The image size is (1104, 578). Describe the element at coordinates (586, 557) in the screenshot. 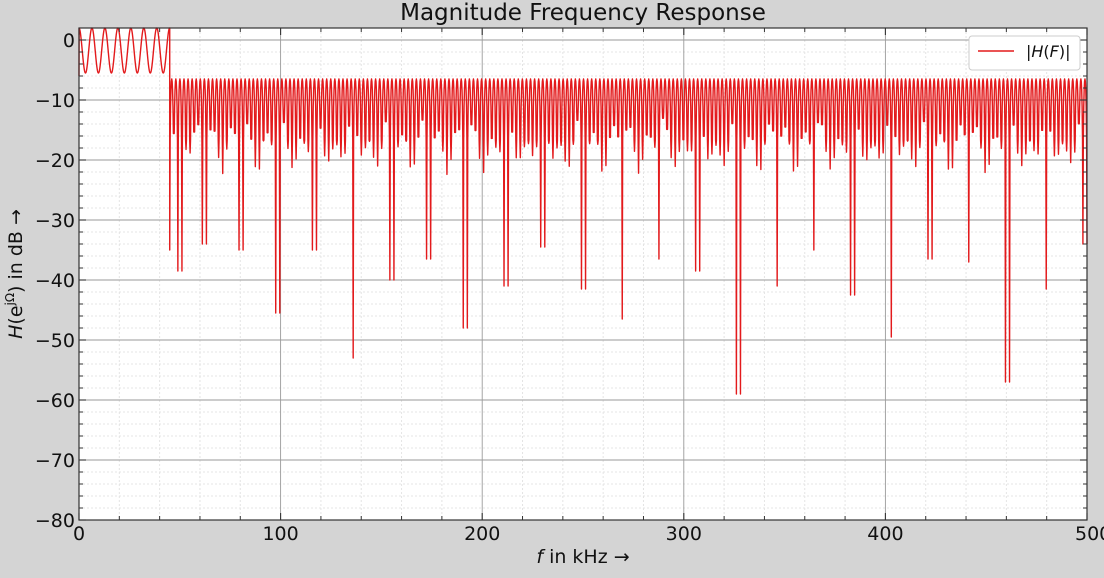

I see `x-axis-label-text: in kHz →` at that location.